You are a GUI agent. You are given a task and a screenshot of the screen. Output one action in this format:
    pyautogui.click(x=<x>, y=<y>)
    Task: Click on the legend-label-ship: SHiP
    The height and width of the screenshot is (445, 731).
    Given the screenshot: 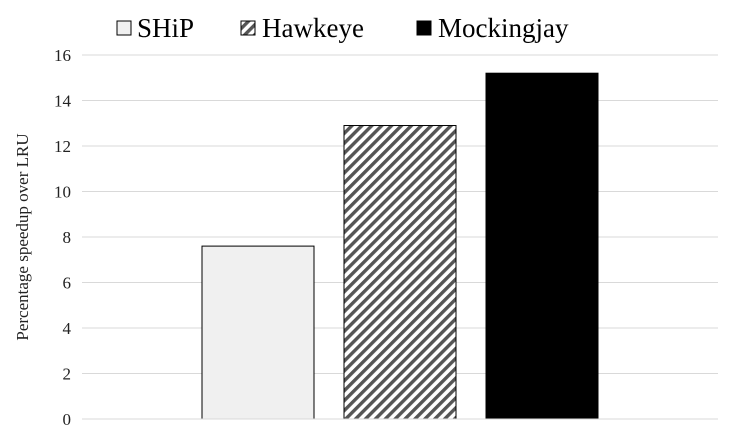 What is the action you would take?
    pyautogui.click(x=165, y=28)
    